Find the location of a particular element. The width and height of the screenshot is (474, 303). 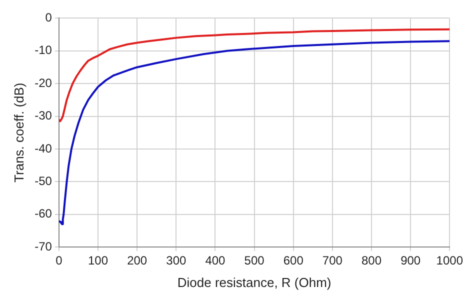

x-axis-title: Diode resistance, R (Ohm) is located at coordinates (254, 282).